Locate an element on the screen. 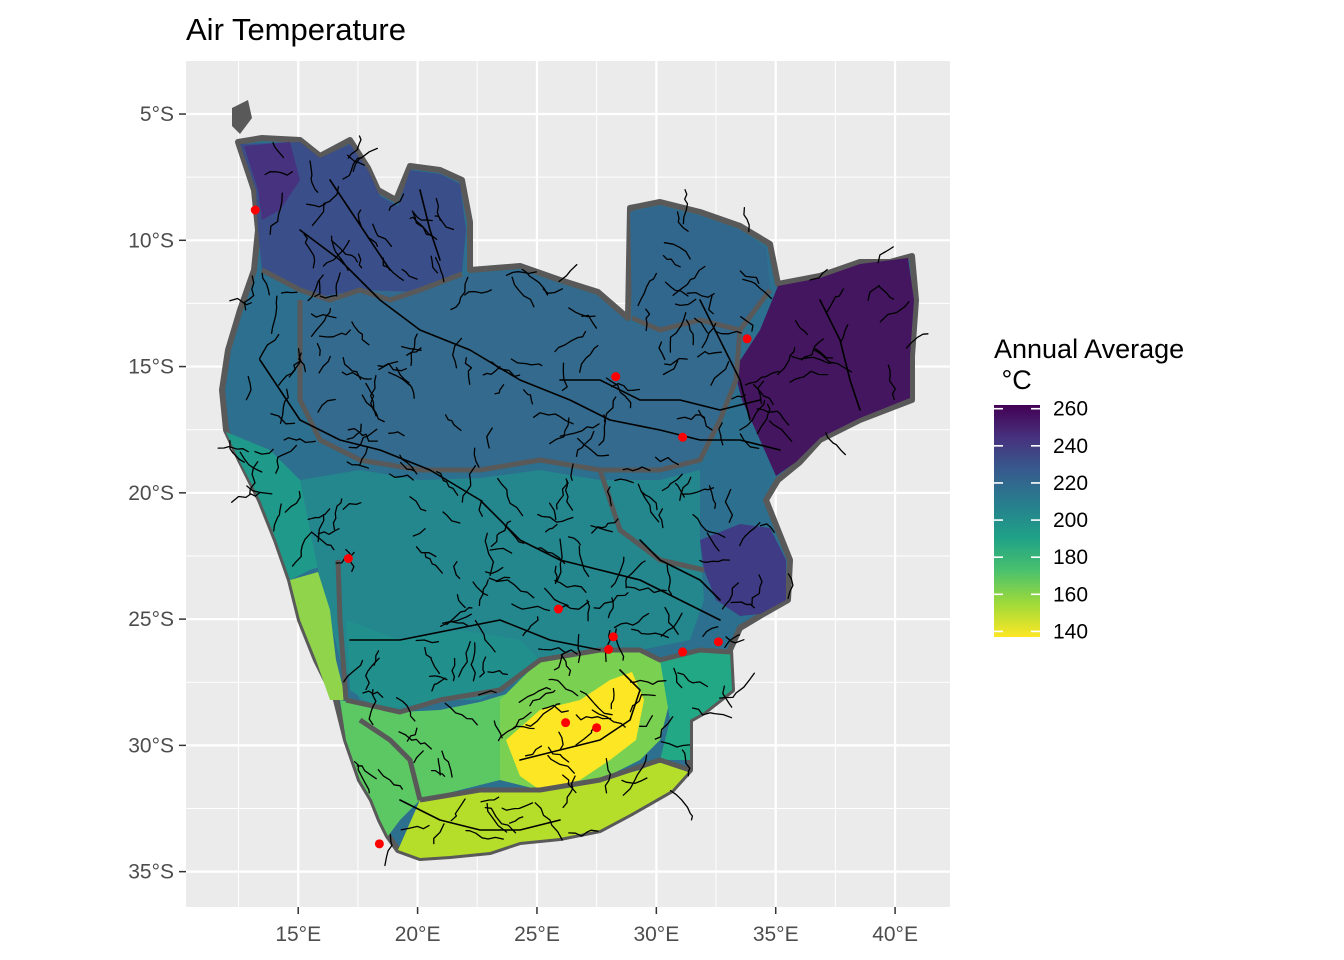 The height and width of the screenshot is (960, 1344). x-tick-label: 15°E is located at coordinates (298, 934).